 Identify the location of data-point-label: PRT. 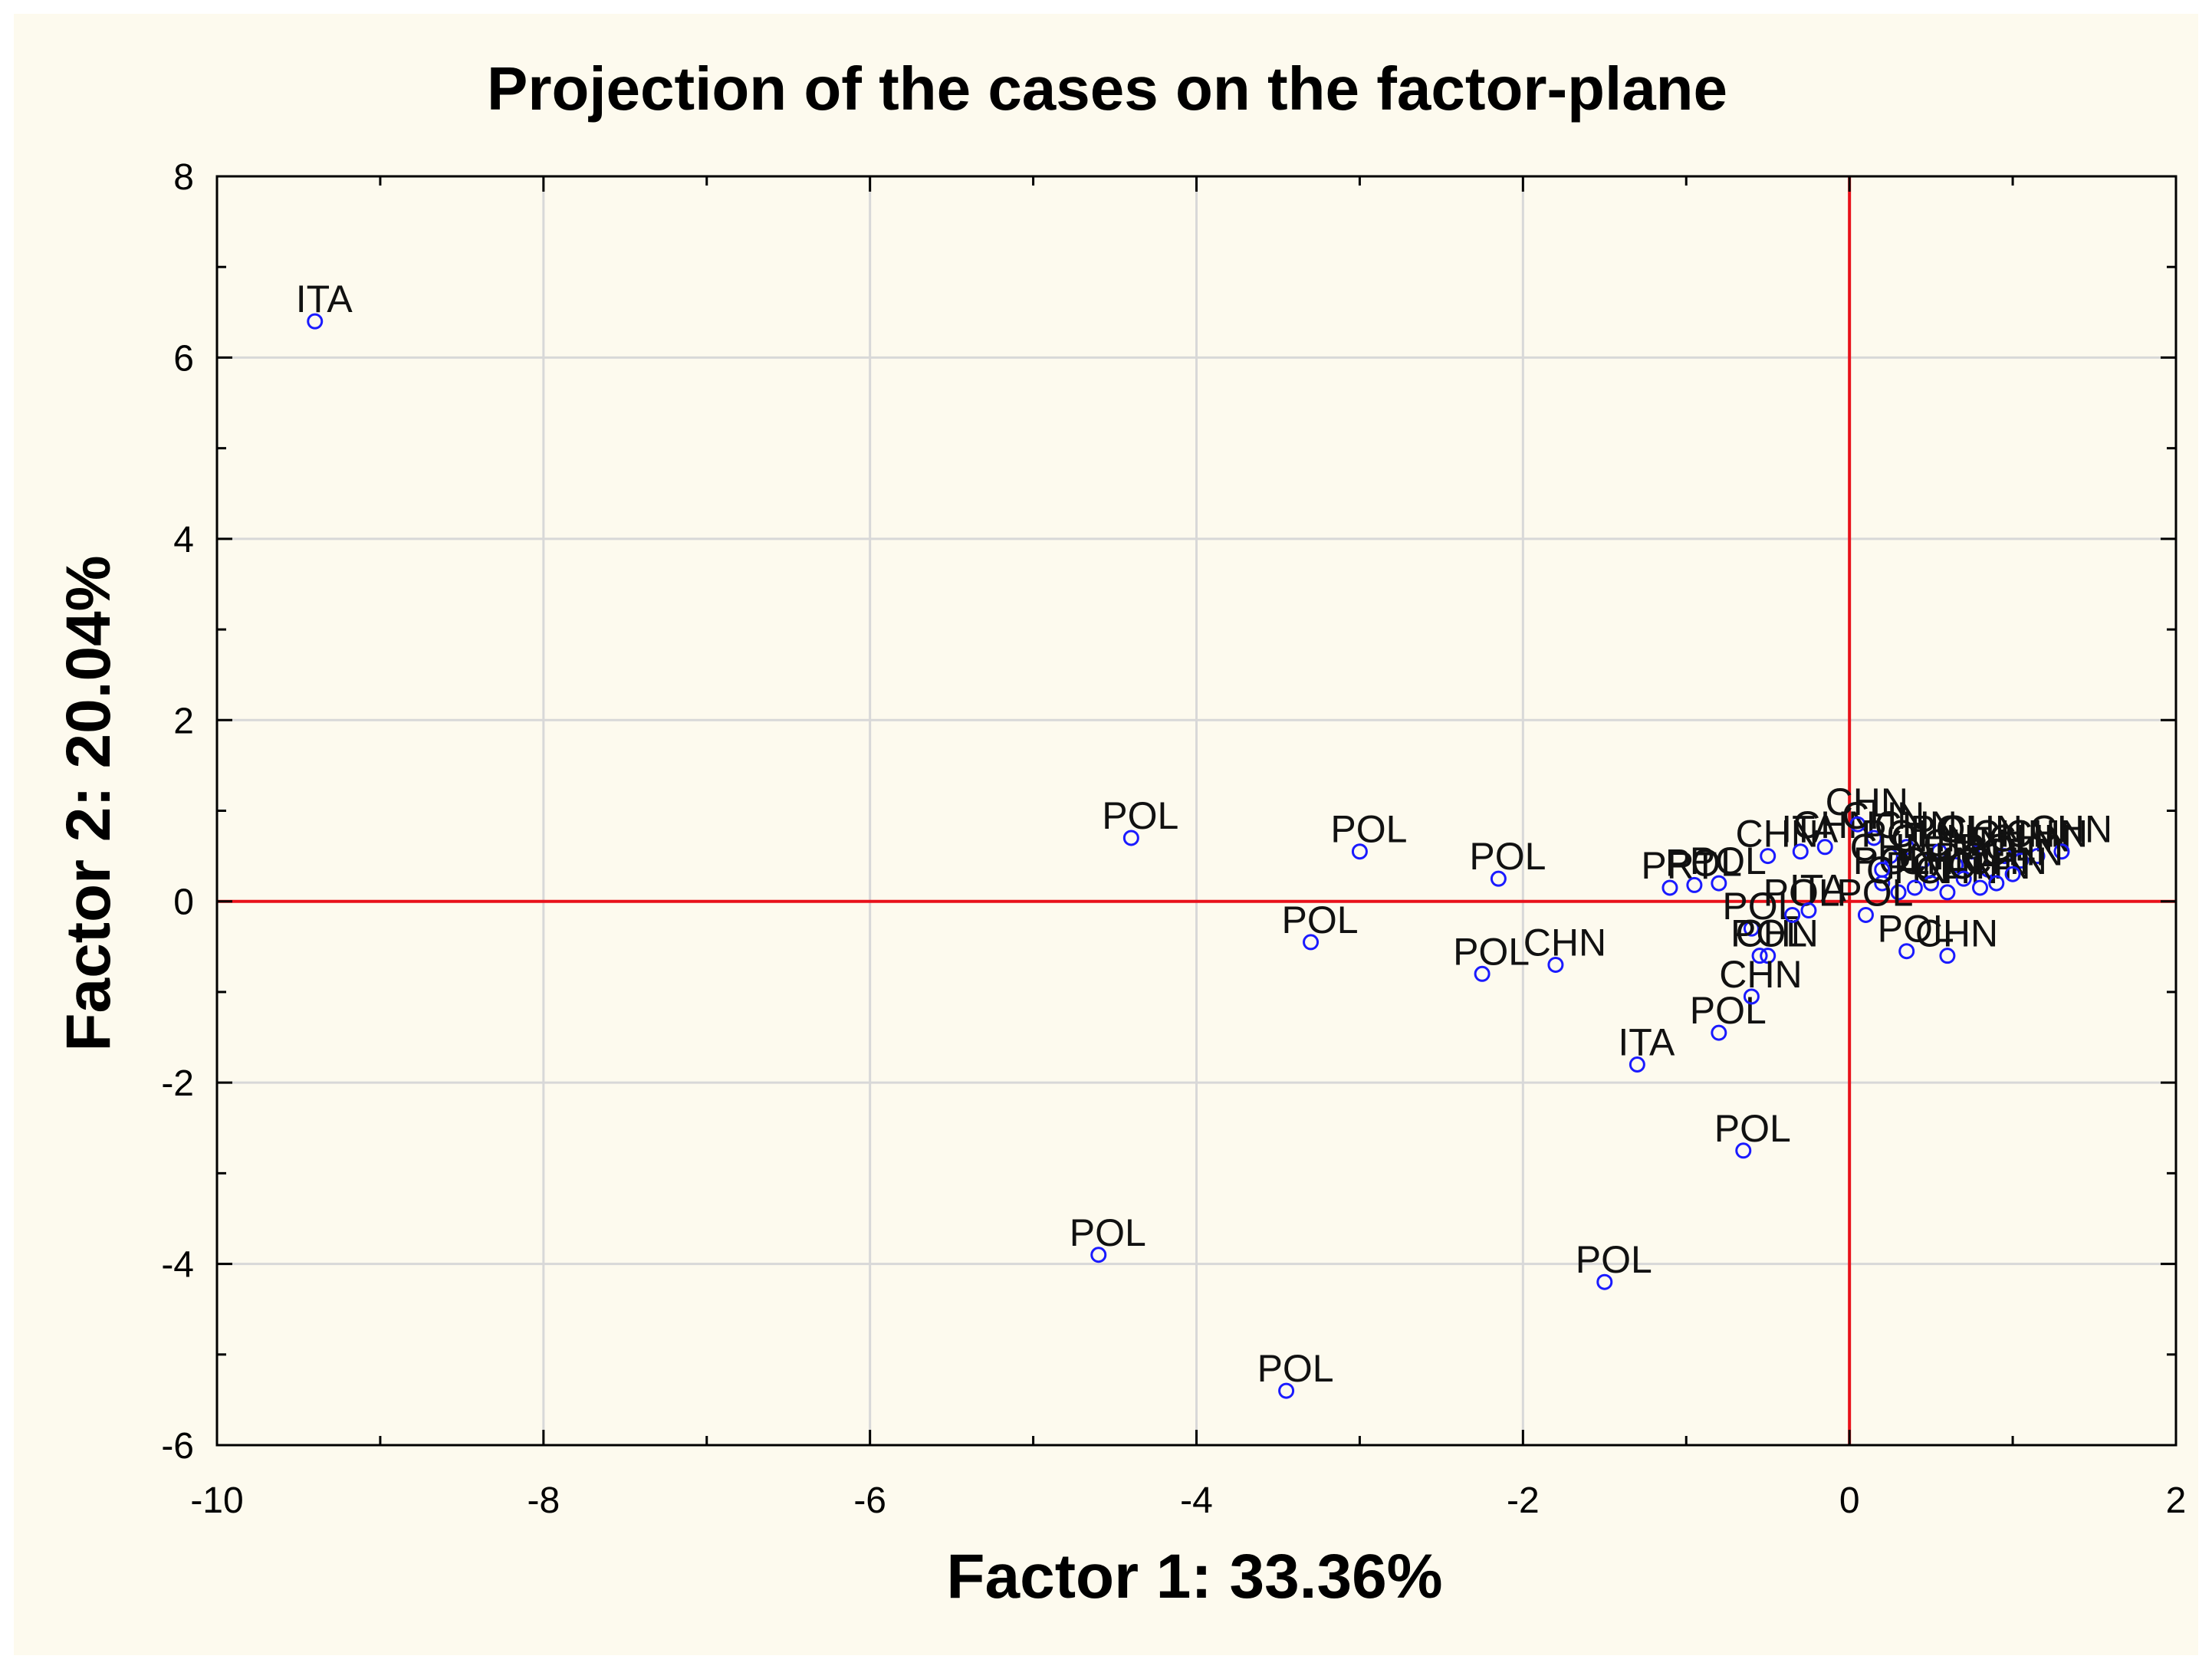
(1679, 865).